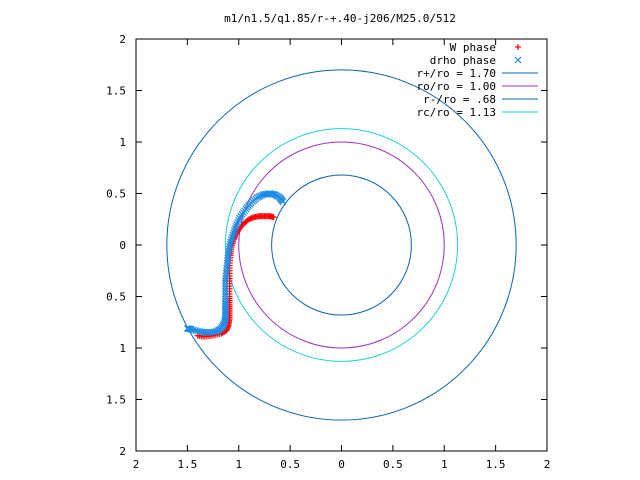 The image size is (640, 480). Describe the element at coordinates (340, 18) in the screenshot. I see `chart-title: m1/n1.5/q1.85/r-+.40-j206/M25.0/512` at that location.